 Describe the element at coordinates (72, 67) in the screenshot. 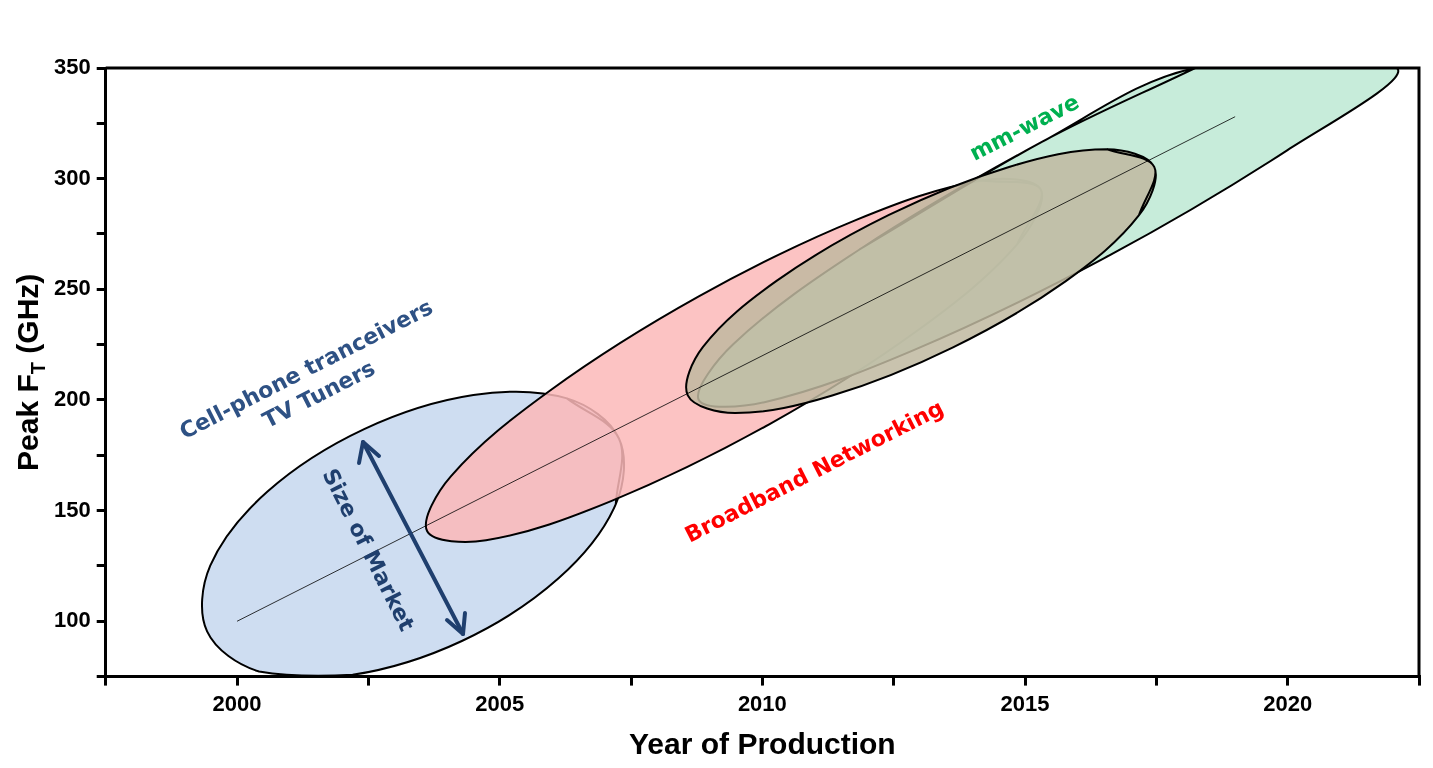

I see `y-tick-label: 350` at that location.